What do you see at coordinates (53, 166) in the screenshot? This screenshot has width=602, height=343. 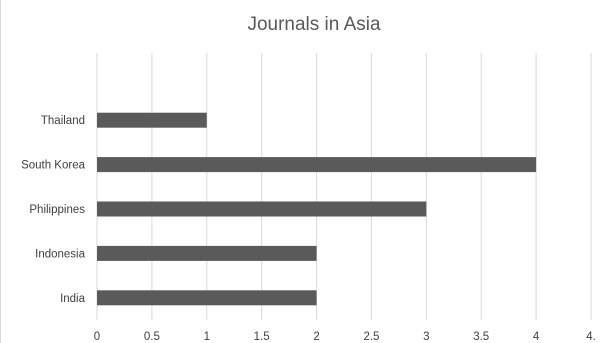 I see `category-label: South Korea` at bounding box center [53, 166].